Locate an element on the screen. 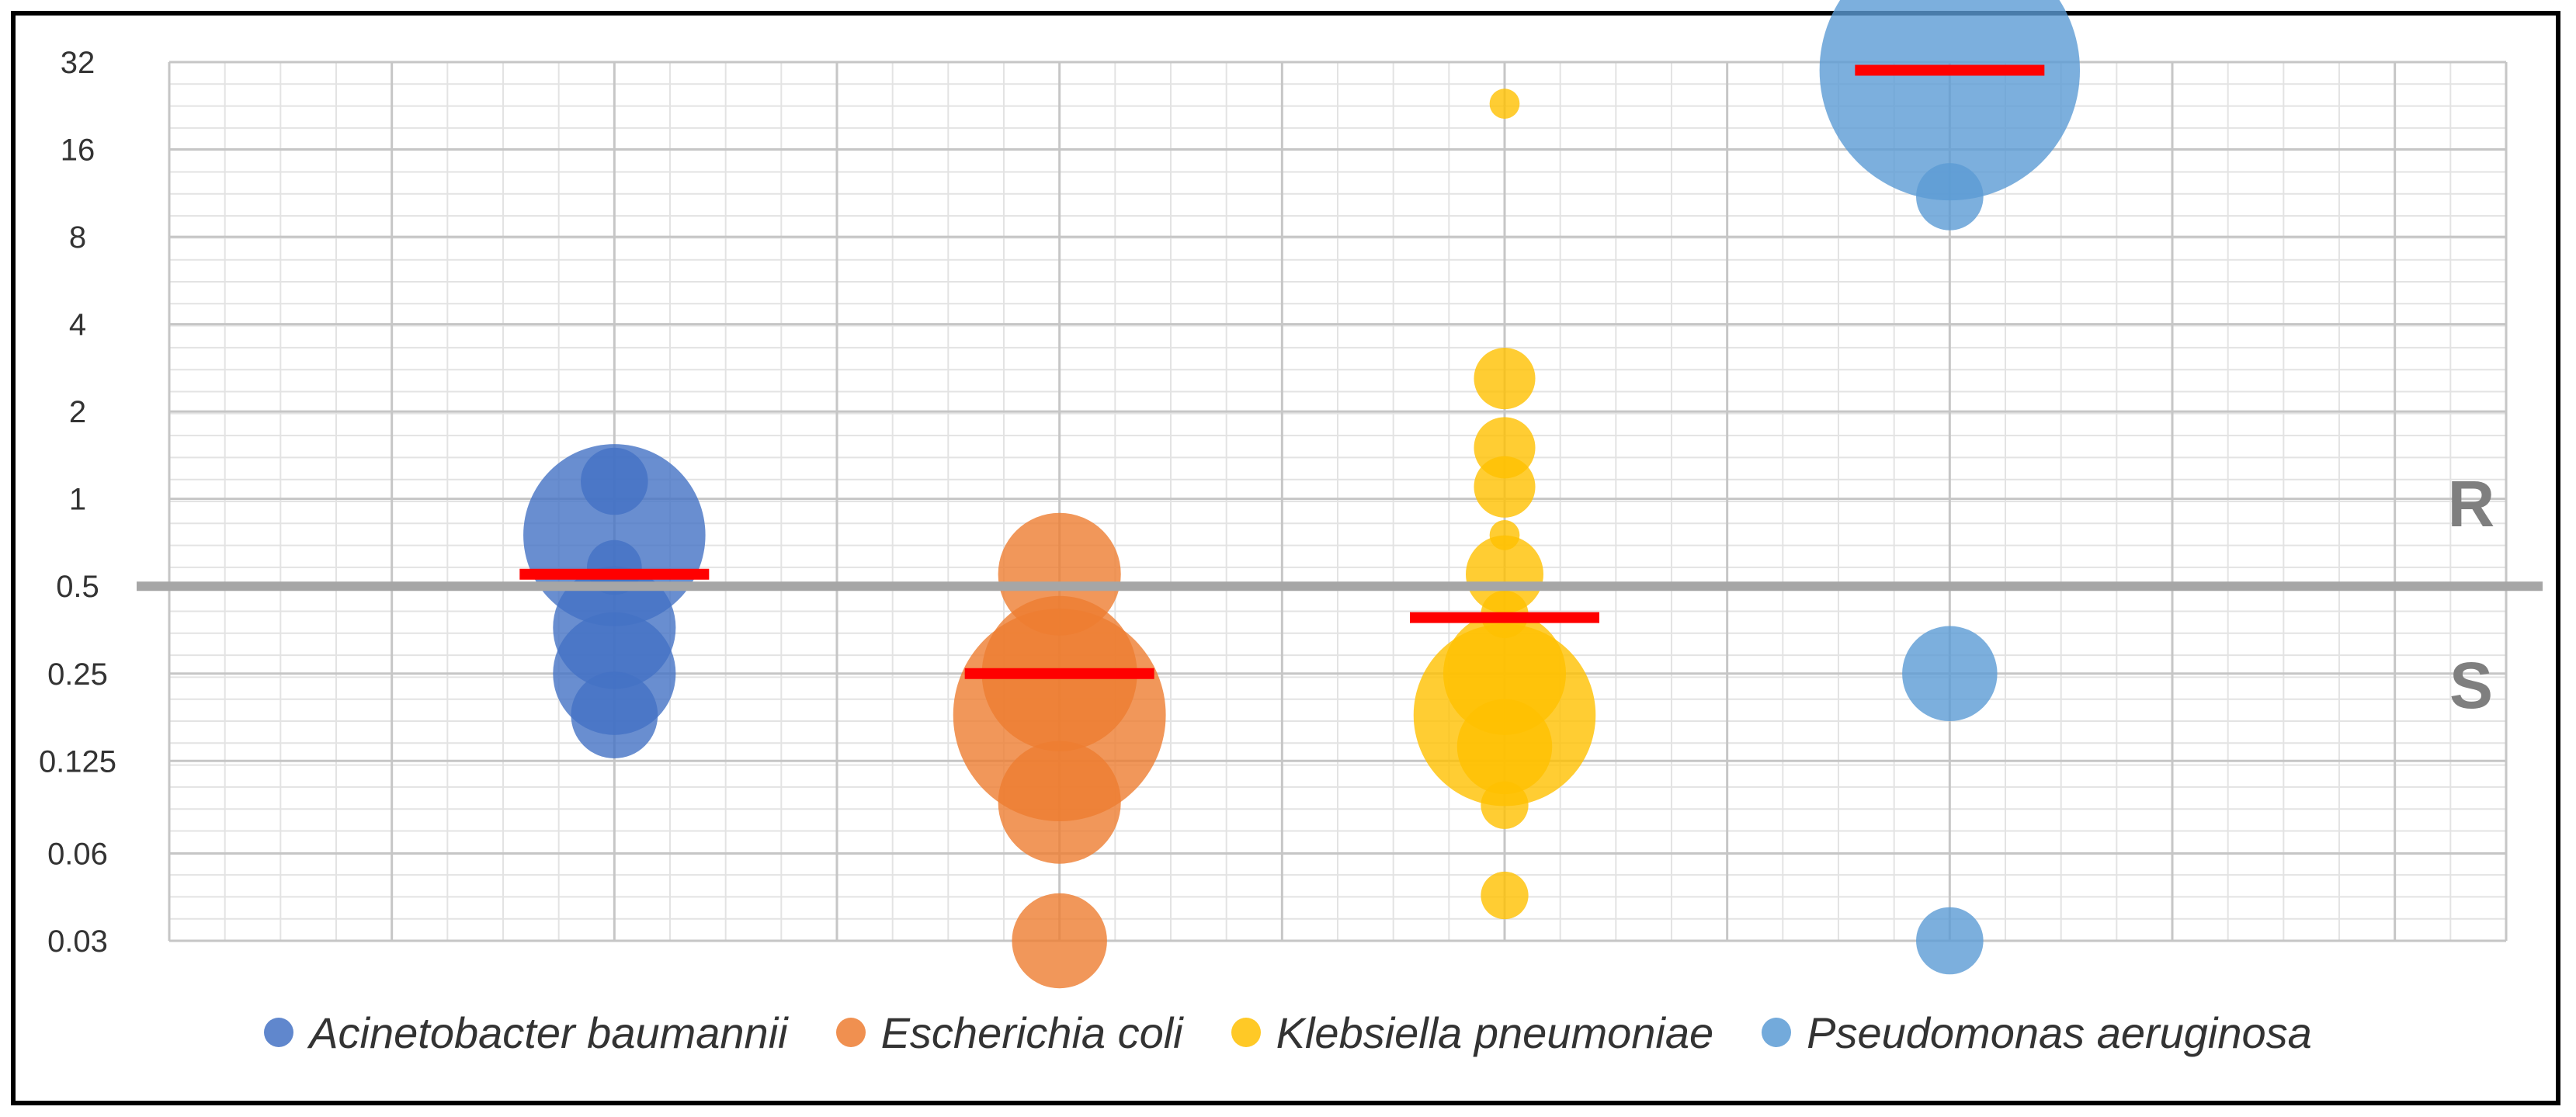 This screenshot has height=1117, width=2576. legend-item-pseudomonas: Pseudomonas aeruginosa is located at coordinates (2037, 1033).